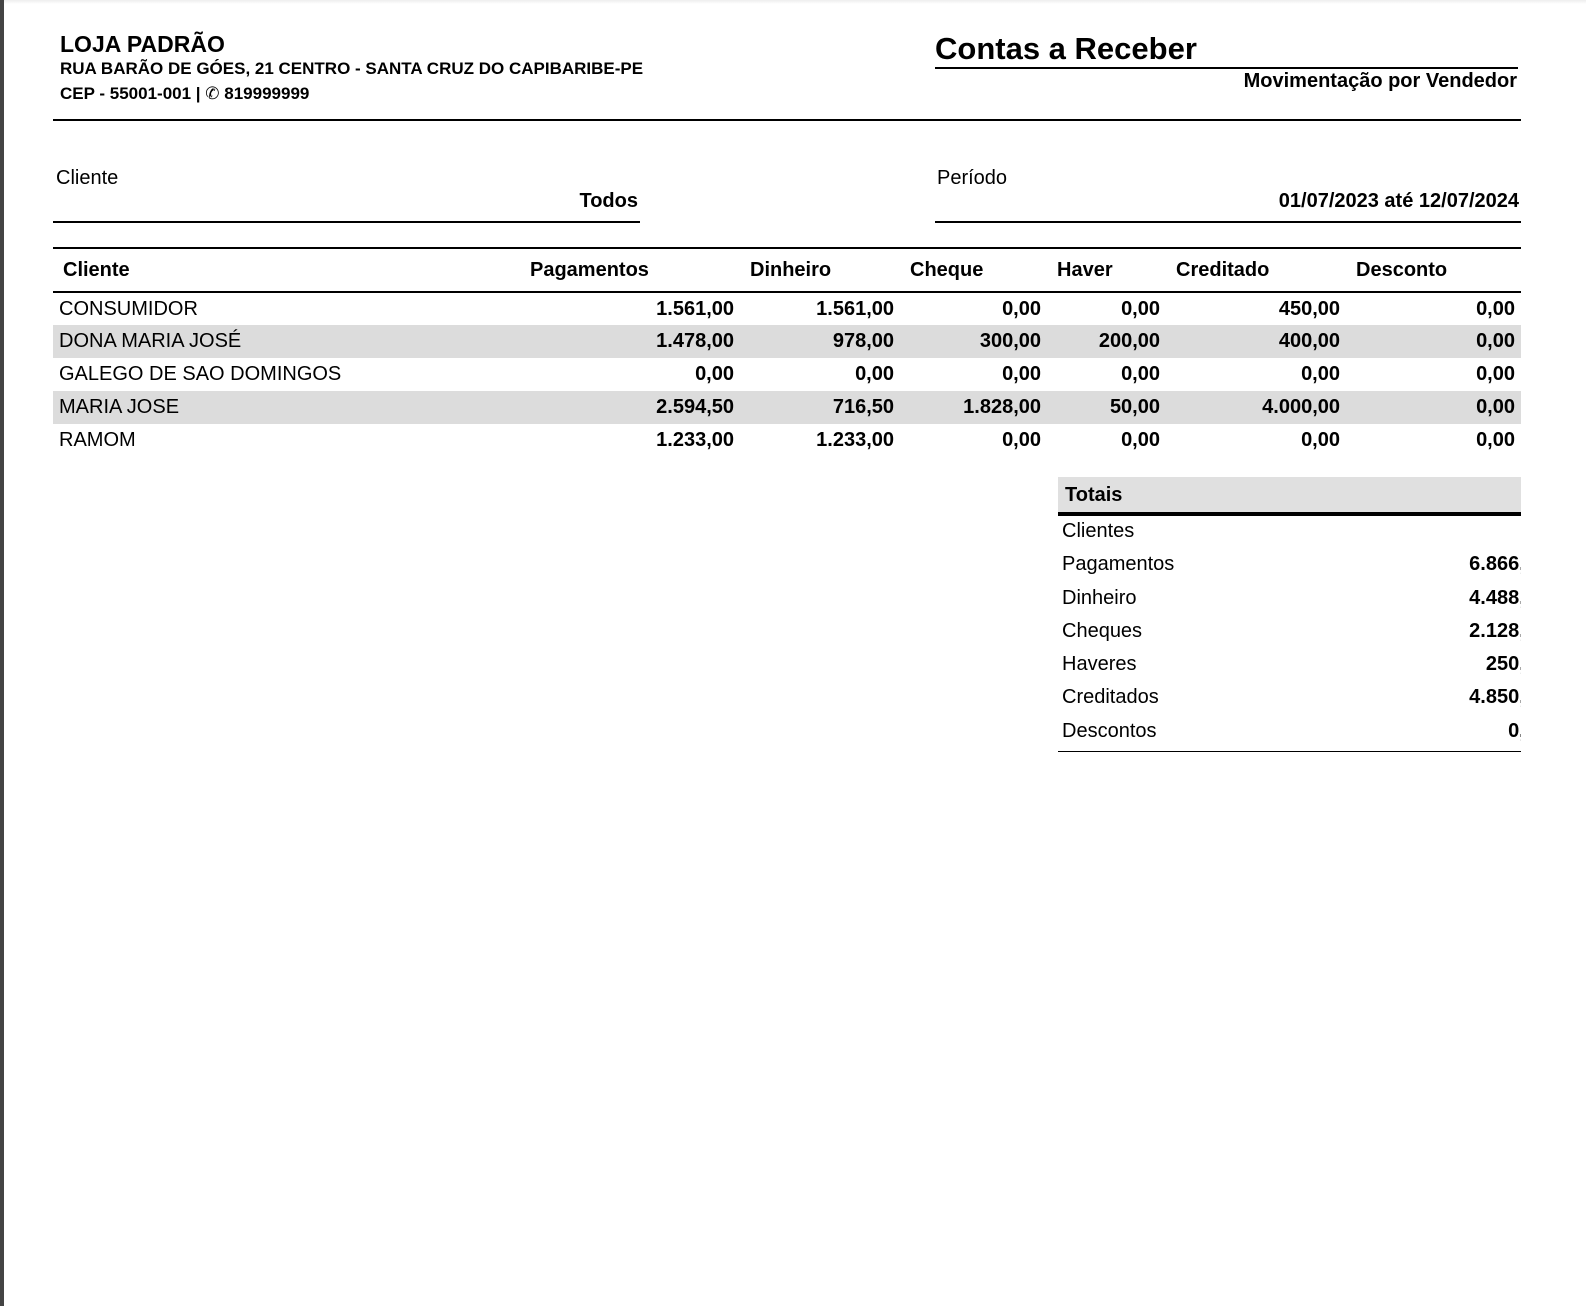 The height and width of the screenshot is (1306, 1586). Describe the element at coordinates (630, 341) in the screenshot. I see `amount-cell: 1.478,00` at that location.